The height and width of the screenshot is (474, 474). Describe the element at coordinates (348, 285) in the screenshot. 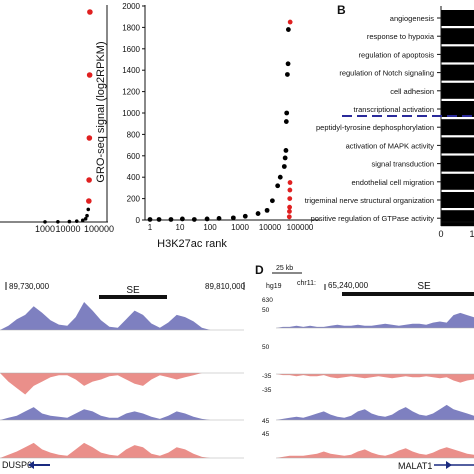

I see `panel-d-coord: 65,240,000` at that location.